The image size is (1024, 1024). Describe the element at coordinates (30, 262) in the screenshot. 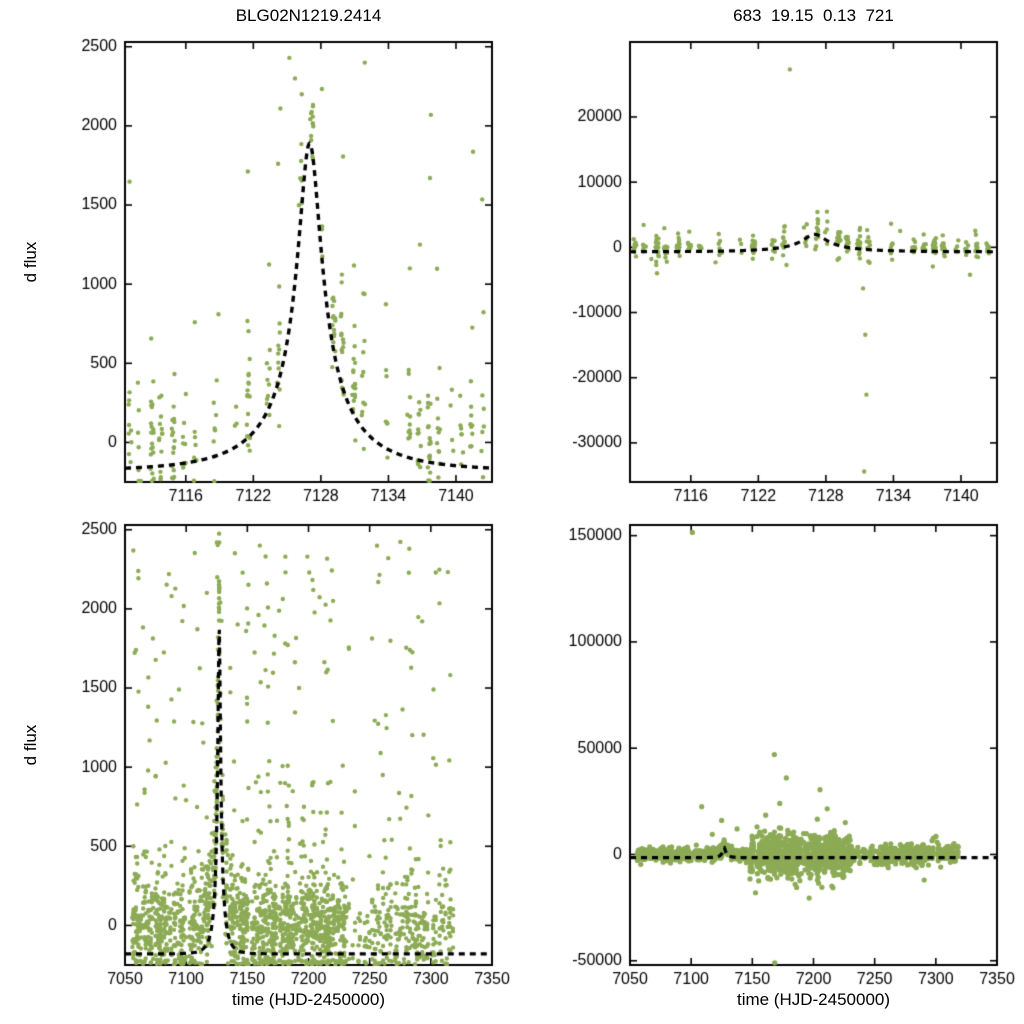

I see `y-axis-label-top: d flux` at that location.